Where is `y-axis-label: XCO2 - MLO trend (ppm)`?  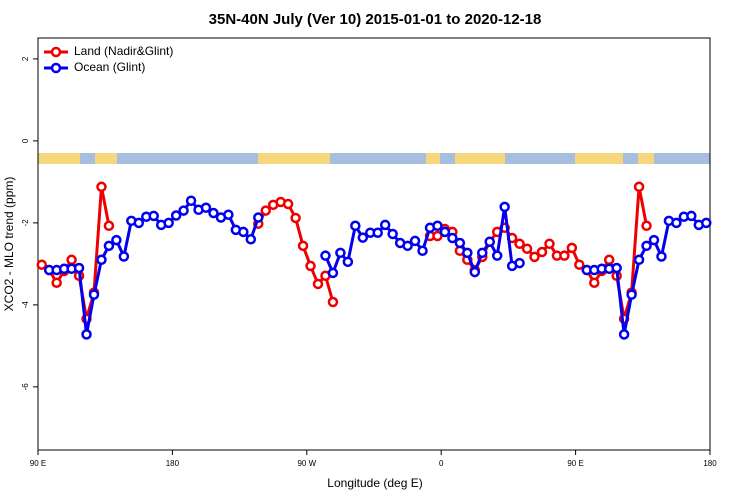 y-axis-label: XCO2 - MLO trend (ppm) is located at coordinates (9, 244).